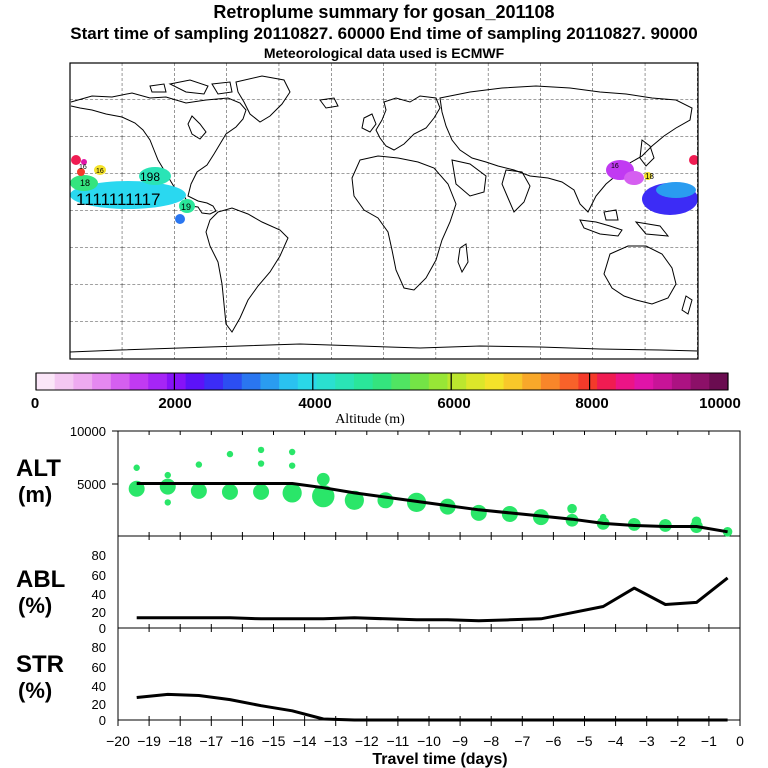  I want to click on str-ytick-80: 80, so click(99, 647).